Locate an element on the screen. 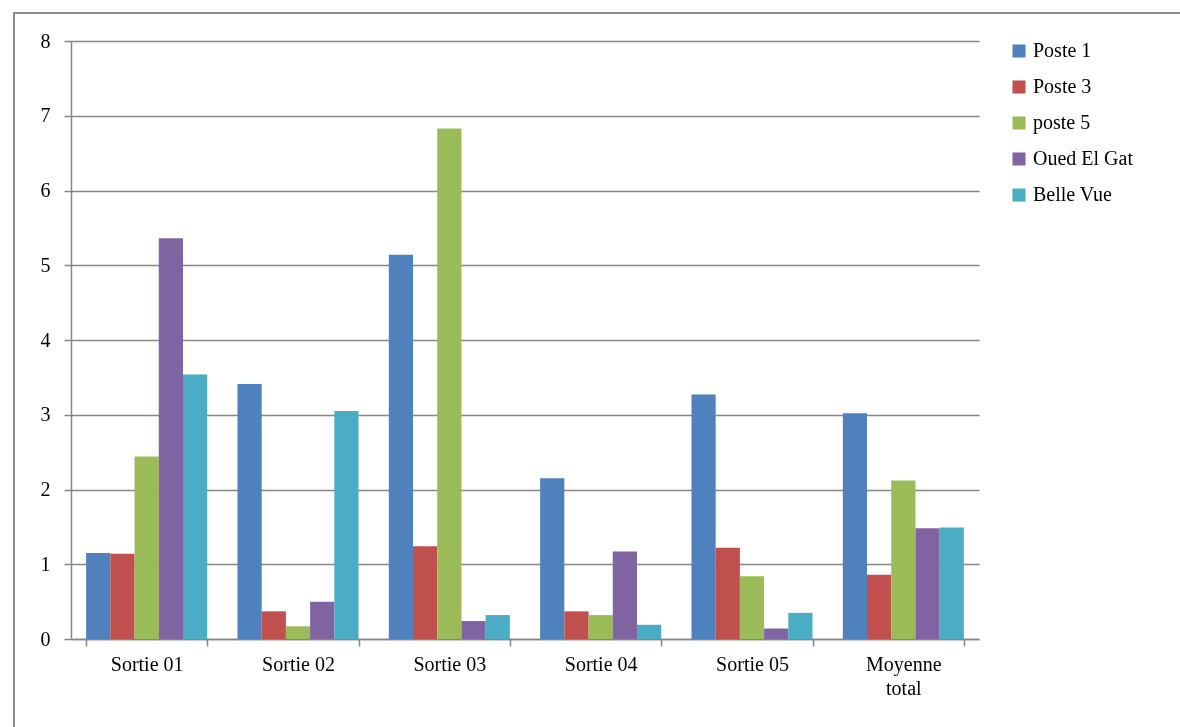 The height and width of the screenshot is (727, 1180). x-tick-label: Sortie 05 is located at coordinates (752, 663).